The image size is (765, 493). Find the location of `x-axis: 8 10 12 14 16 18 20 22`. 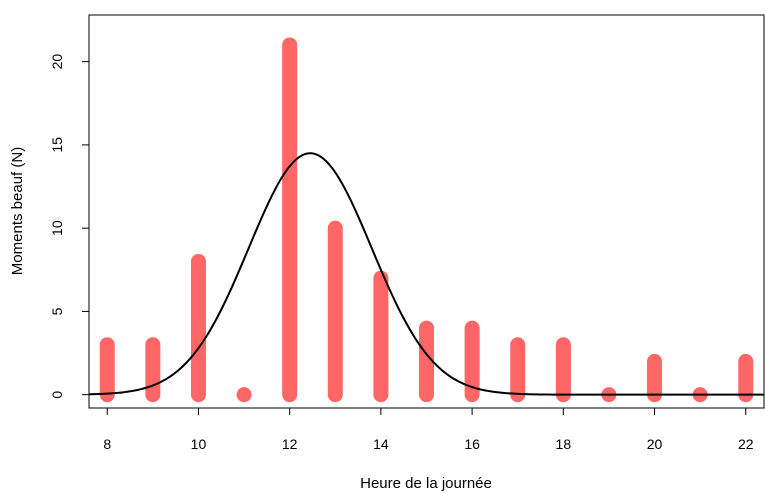

x-axis: 8 10 12 14 16 18 20 22 is located at coordinates (428, 430).